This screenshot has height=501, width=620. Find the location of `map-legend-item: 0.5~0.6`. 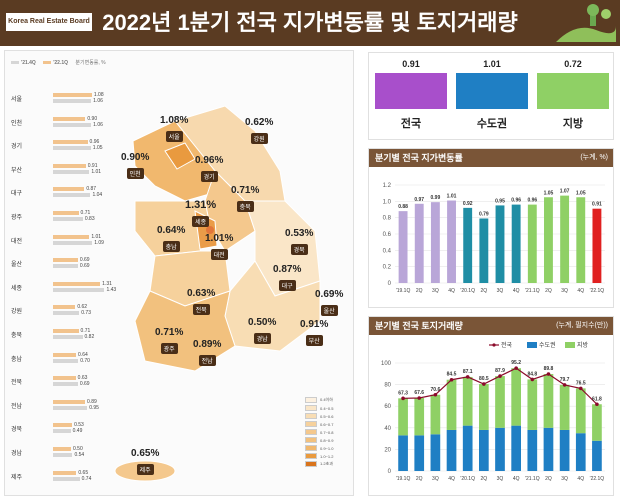

map-legend-item: 0.5~0.6 is located at coordinates (319, 416).